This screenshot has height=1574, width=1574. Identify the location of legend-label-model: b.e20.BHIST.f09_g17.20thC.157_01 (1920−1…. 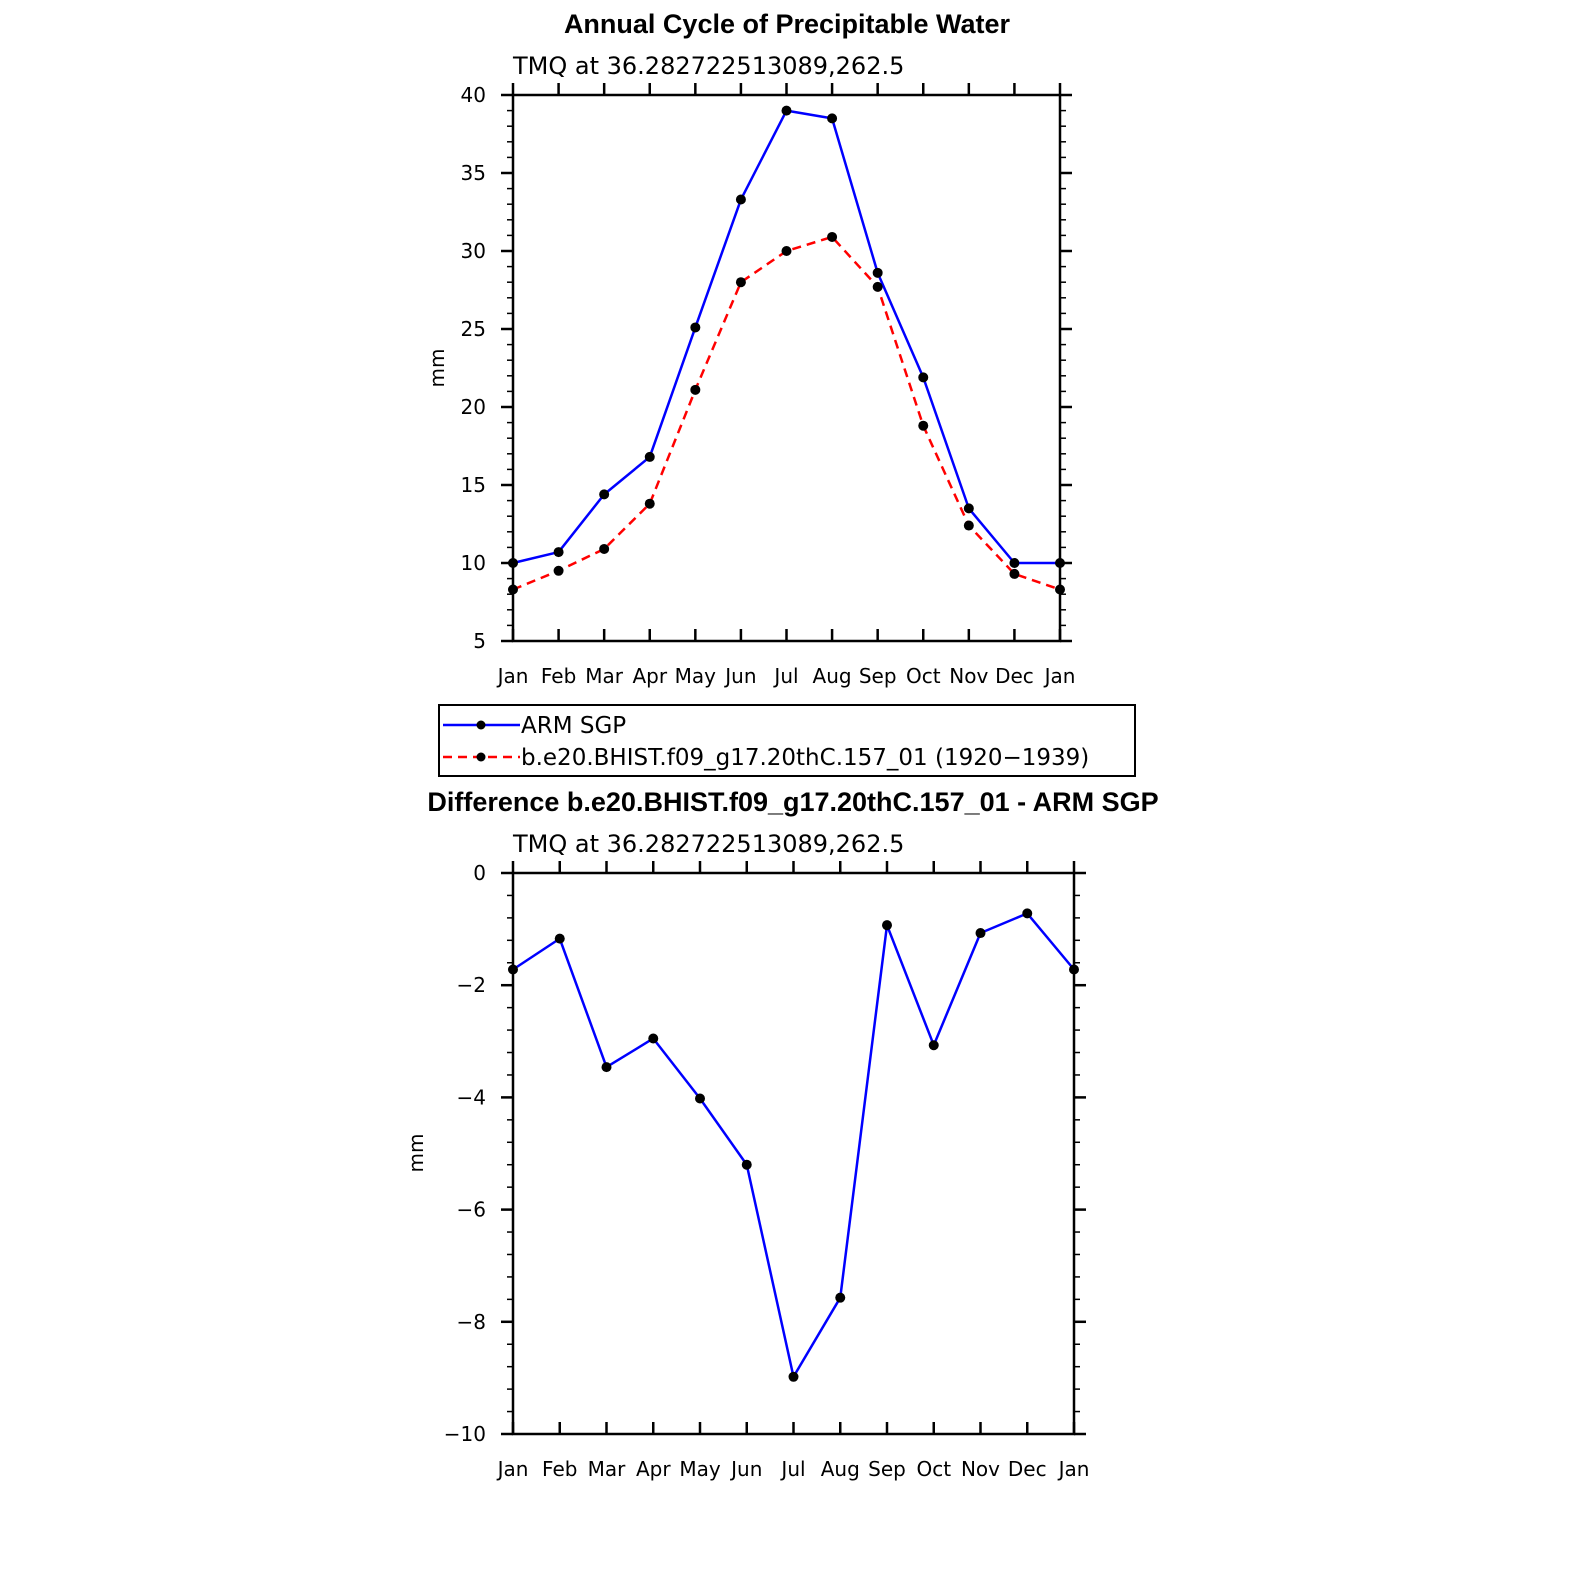
(805, 758).